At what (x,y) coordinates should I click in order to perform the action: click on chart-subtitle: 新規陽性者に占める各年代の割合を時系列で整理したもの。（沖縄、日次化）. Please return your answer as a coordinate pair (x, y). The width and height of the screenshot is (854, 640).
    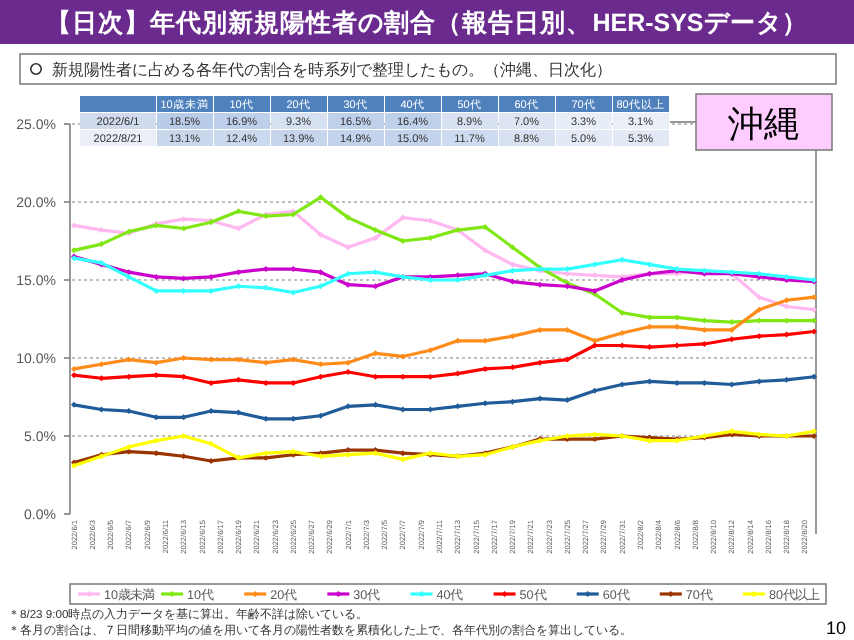
    Looking at the image, I should click on (332, 70).